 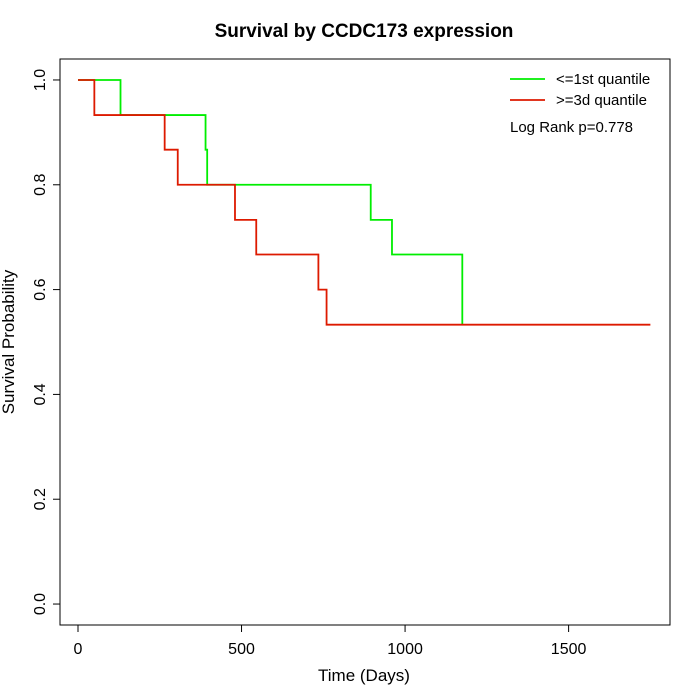 What do you see at coordinates (603, 79) in the screenshot?
I see `legend-label-1: <=1st quantile` at bounding box center [603, 79].